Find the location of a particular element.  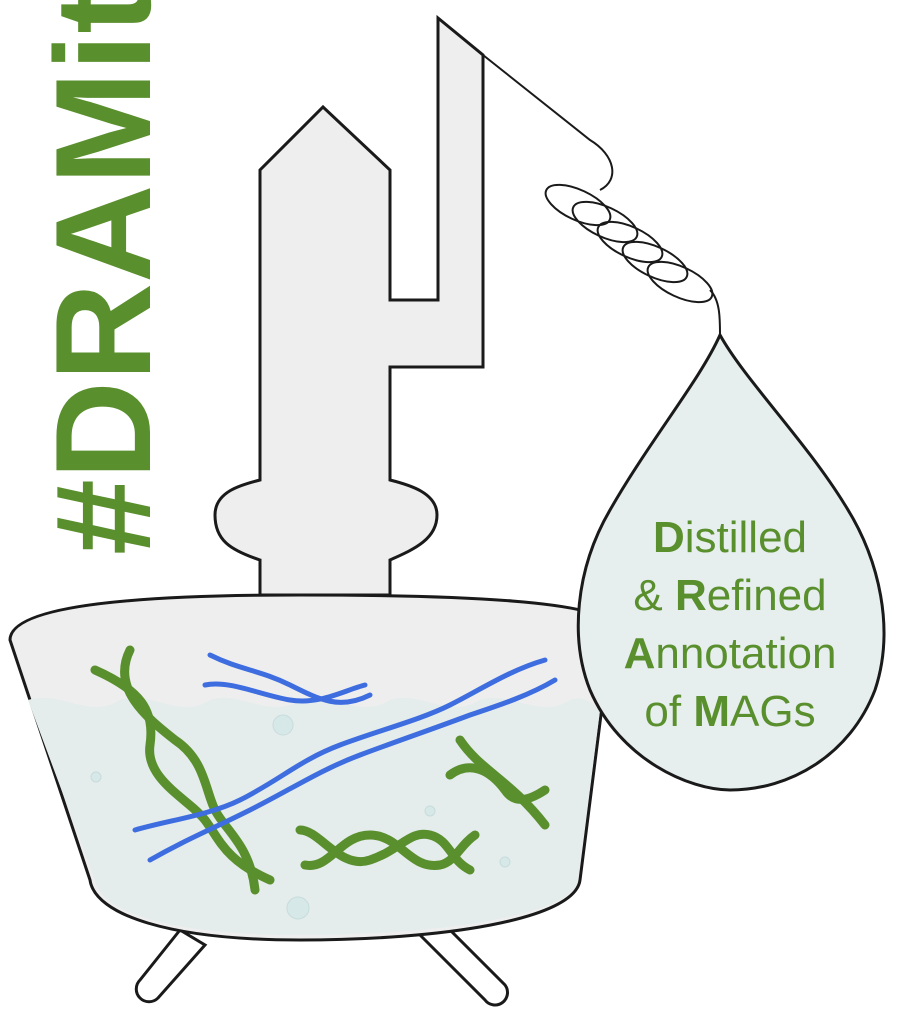

acronym-text: Distilled & Refined Annotation of MAGs is located at coordinates (730, 624).